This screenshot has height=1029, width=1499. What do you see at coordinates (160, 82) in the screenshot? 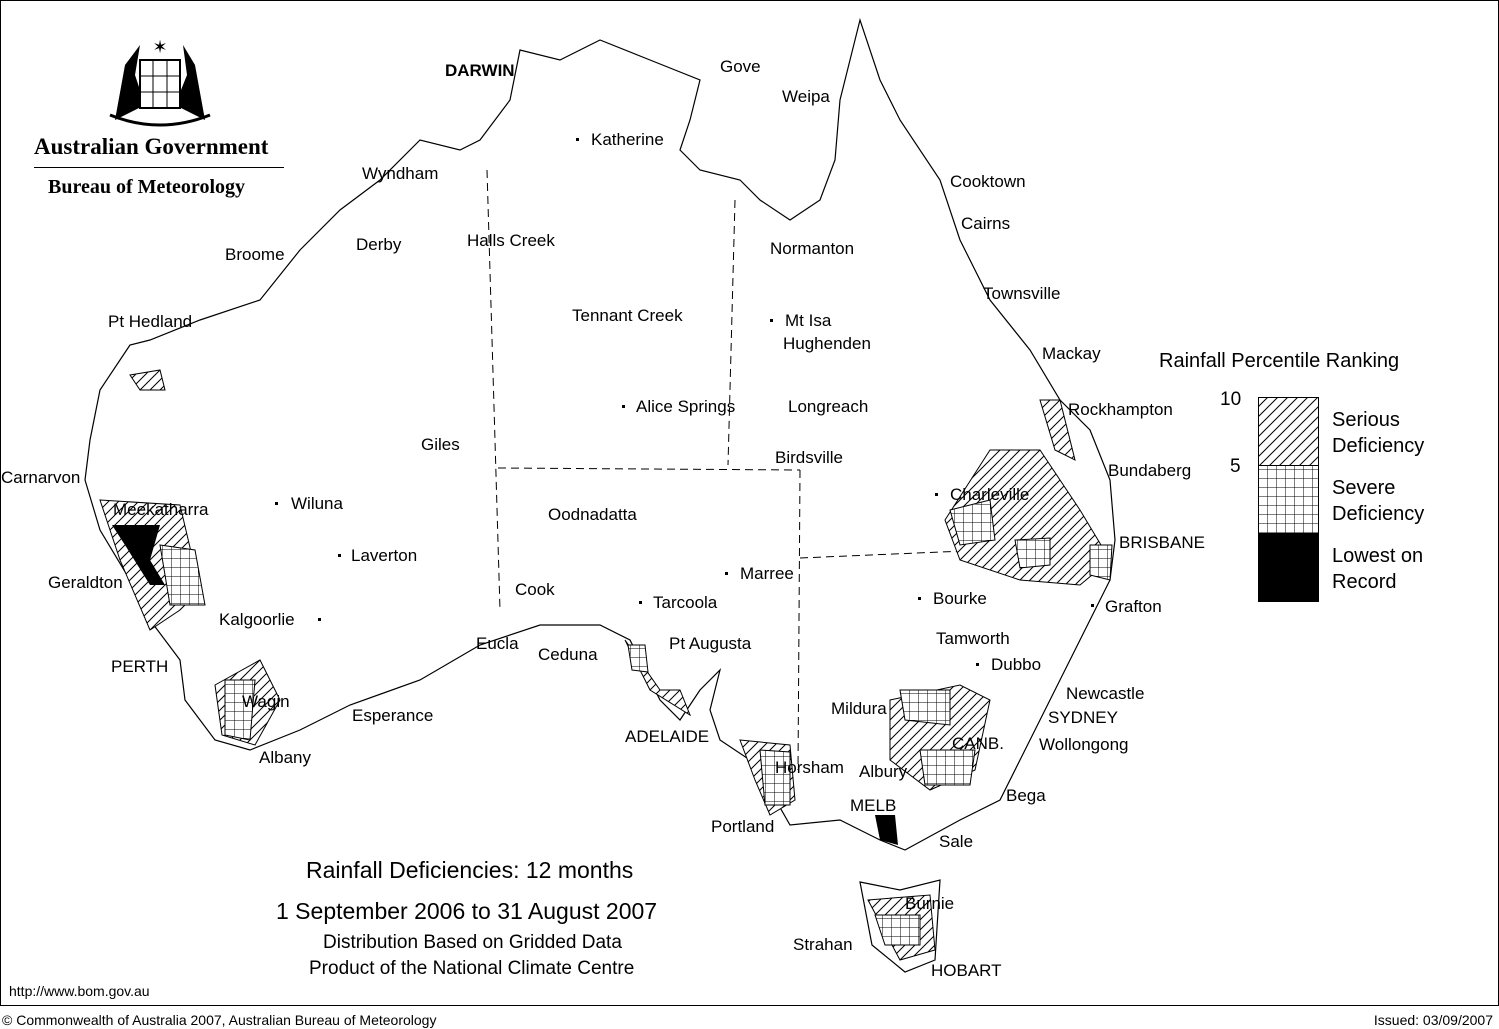
I see `coat-of-arms-icon: ✶` at bounding box center [160, 82].